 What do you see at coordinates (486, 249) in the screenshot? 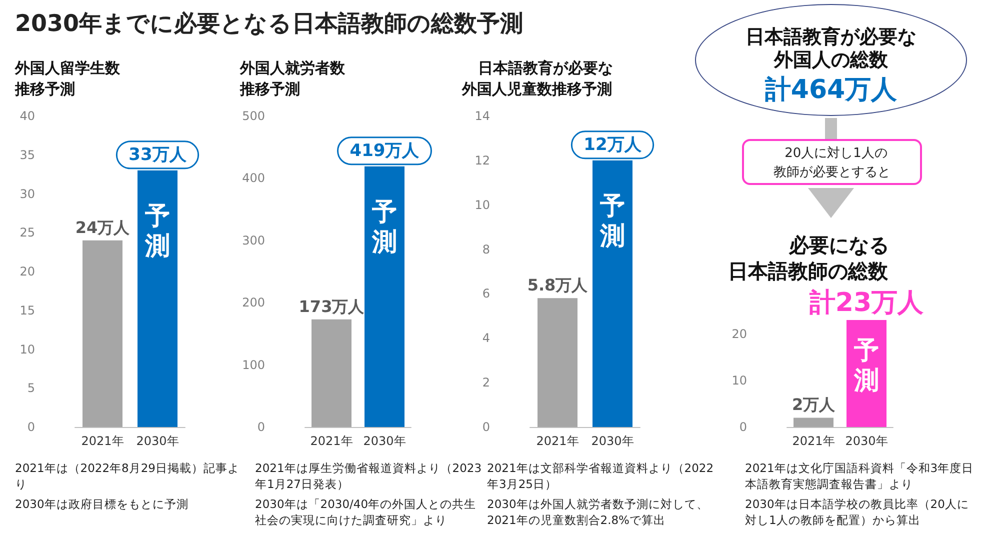
I see `y-tick-label: 8` at bounding box center [486, 249].